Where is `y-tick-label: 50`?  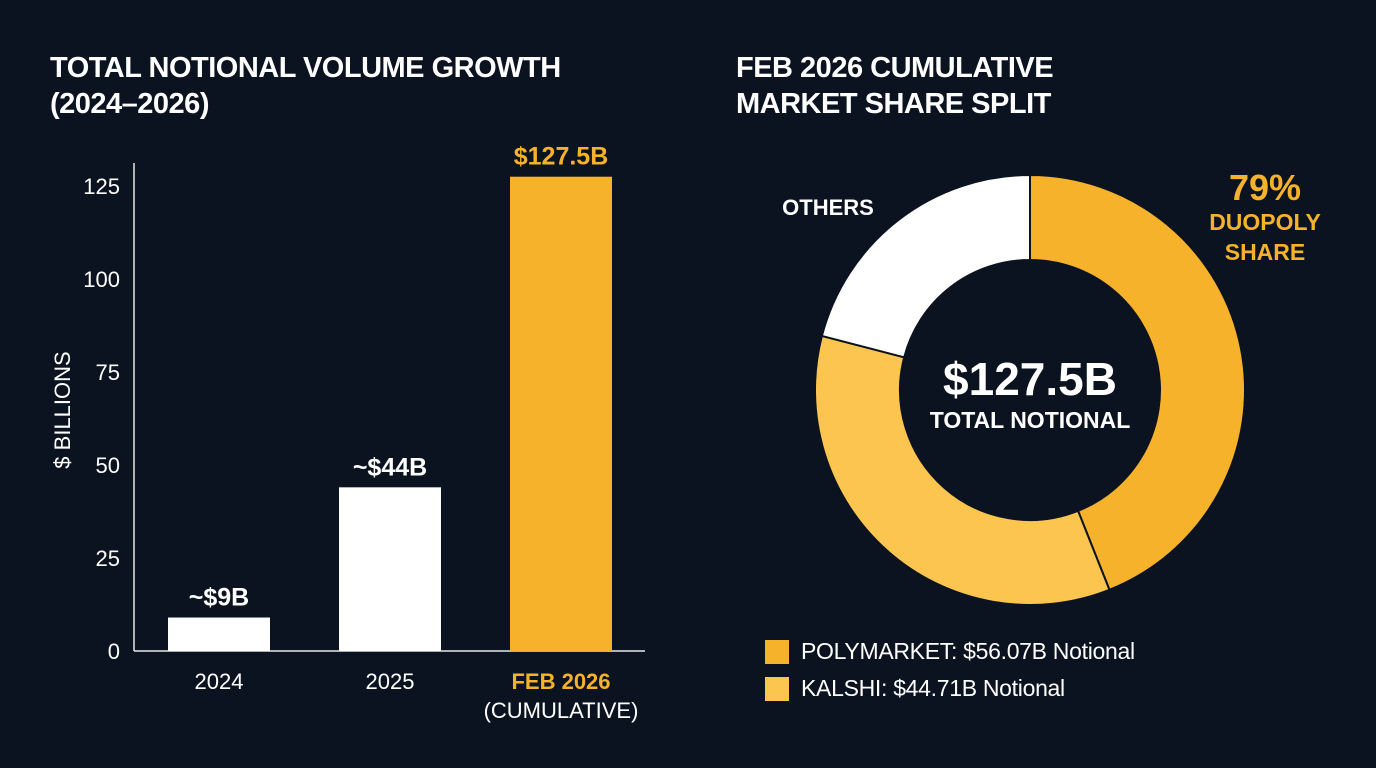 y-tick-label: 50 is located at coordinates (108, 465).